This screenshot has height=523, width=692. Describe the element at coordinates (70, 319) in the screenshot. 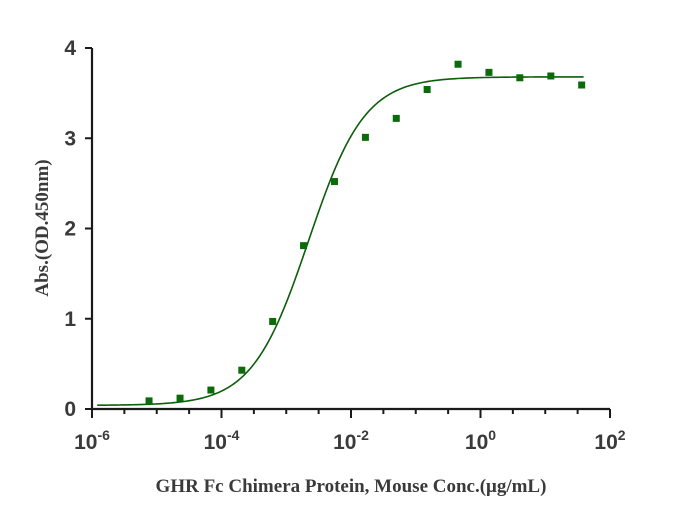

I see `y-tick-label-1: 1` at that location.